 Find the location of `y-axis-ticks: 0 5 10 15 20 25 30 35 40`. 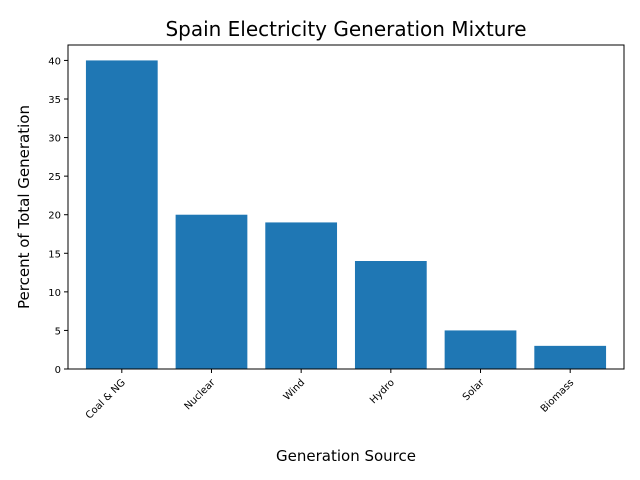

y-axis-ticks: 0 5 10 15 20 25 30 35 40 is located at coordinates (58, 216).